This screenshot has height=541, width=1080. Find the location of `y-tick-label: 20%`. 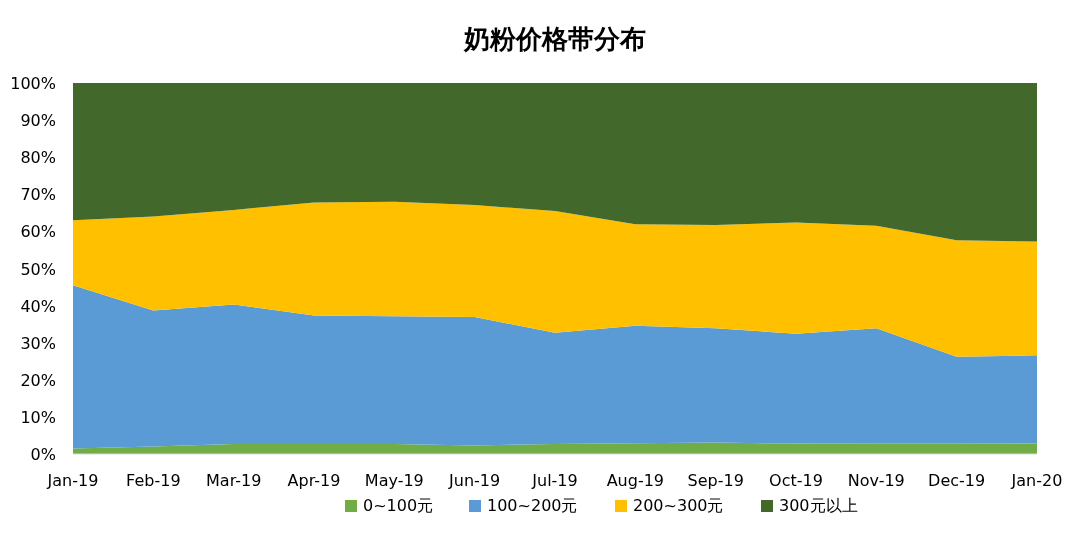

y-tick-label: 20% is located at coordinates (38, 380).